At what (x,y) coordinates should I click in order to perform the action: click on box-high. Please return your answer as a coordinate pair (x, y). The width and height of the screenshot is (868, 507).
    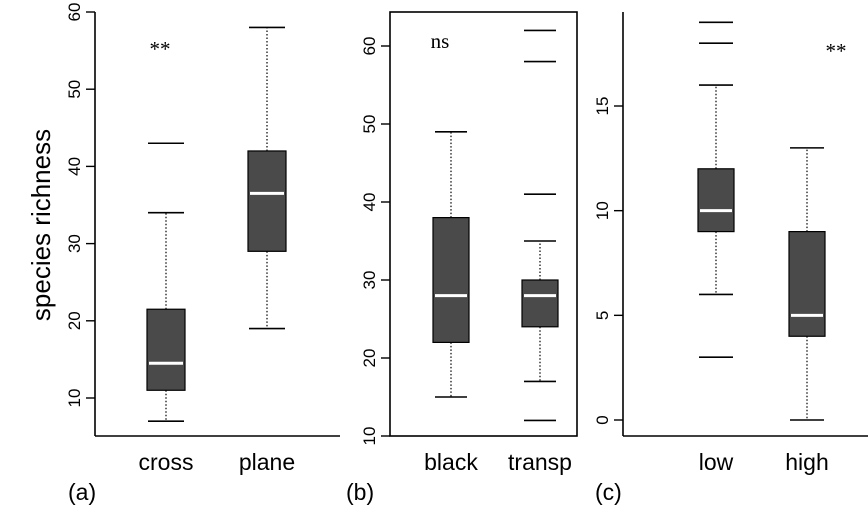
    Looking at the image, I should click on (807, 284).